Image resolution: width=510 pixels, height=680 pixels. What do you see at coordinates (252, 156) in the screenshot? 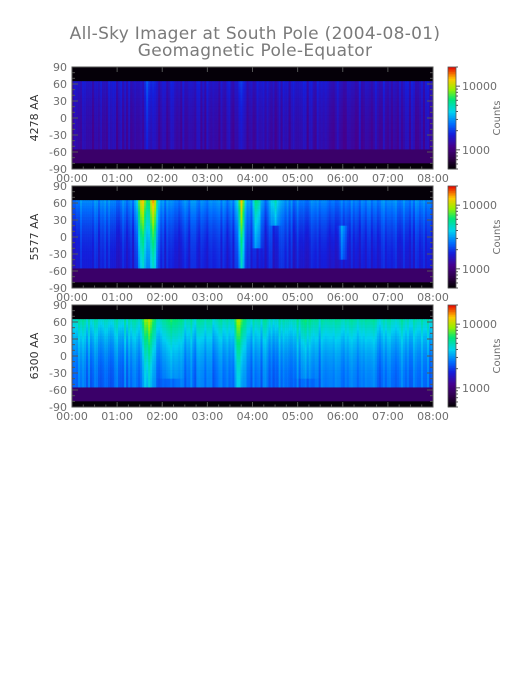
I see `southern-glow-band` at bounding box center [252, 156].